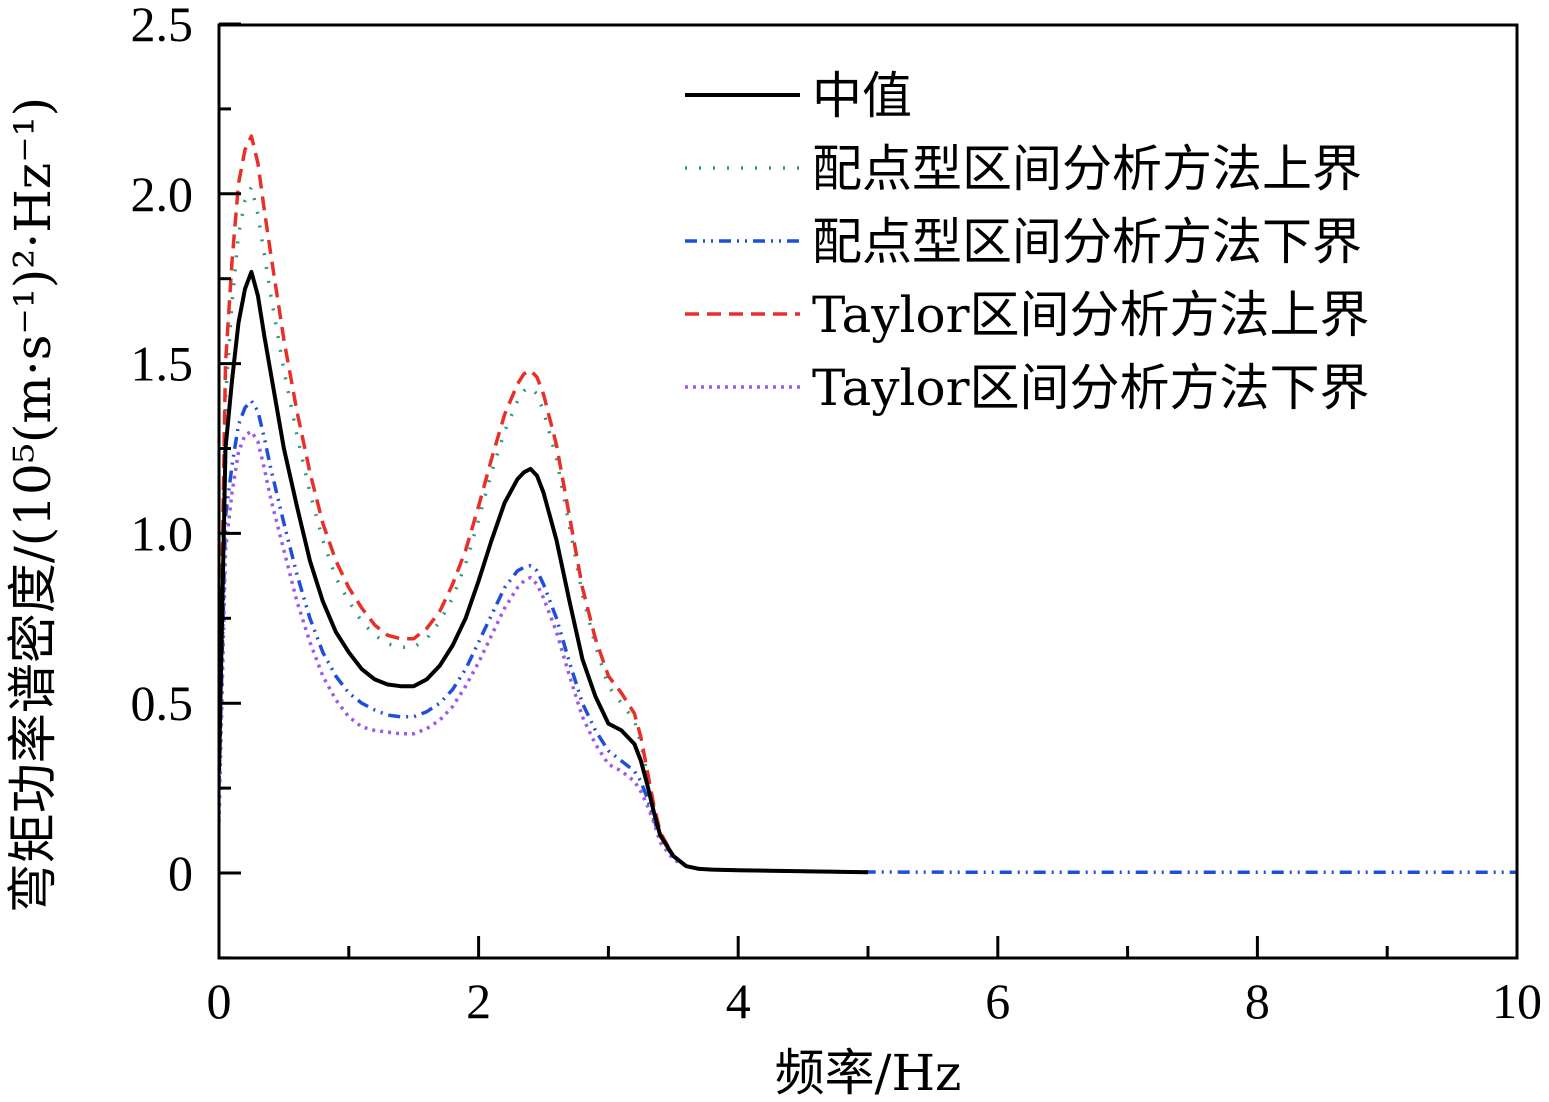  I want to click on y-tick-label: 2.5, so click(162, 26).